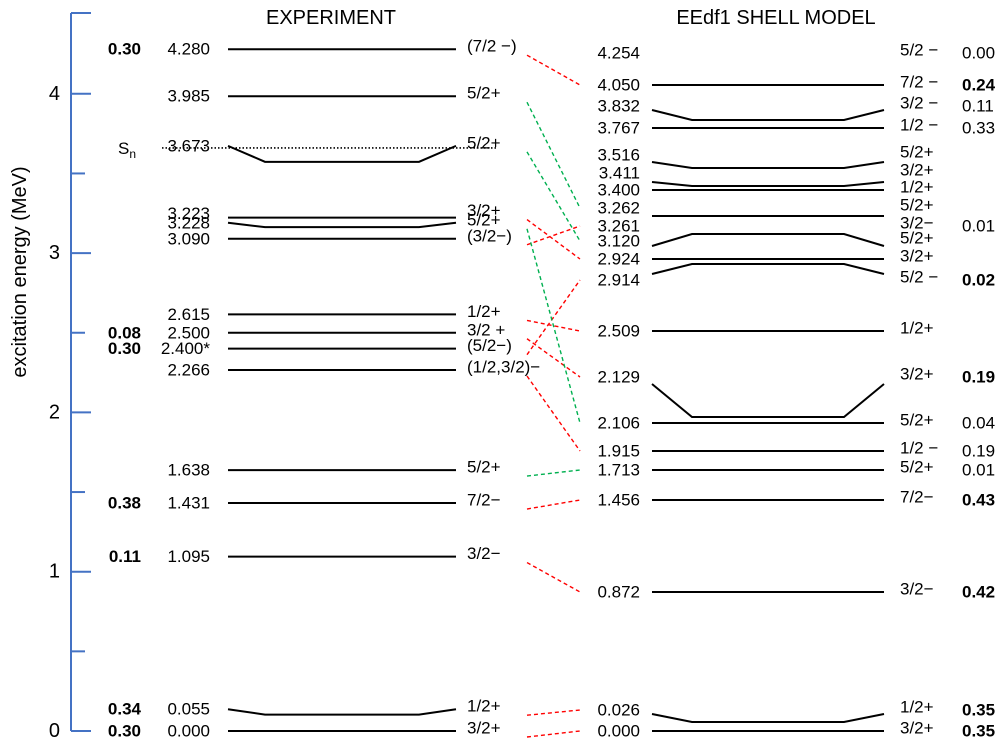 This screenshot has width=1007, height=744. What do you see at coordinates (188, 370) in the screenshot?
I see `experiment-energy-label: 2.266` at bounding box center [188, 370].